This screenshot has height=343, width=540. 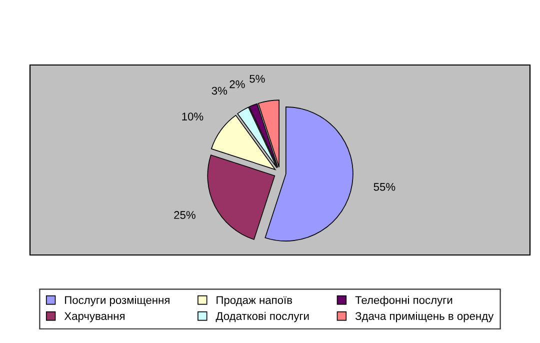 I want to click on data-label: 5%, so click(x=257, y=78).